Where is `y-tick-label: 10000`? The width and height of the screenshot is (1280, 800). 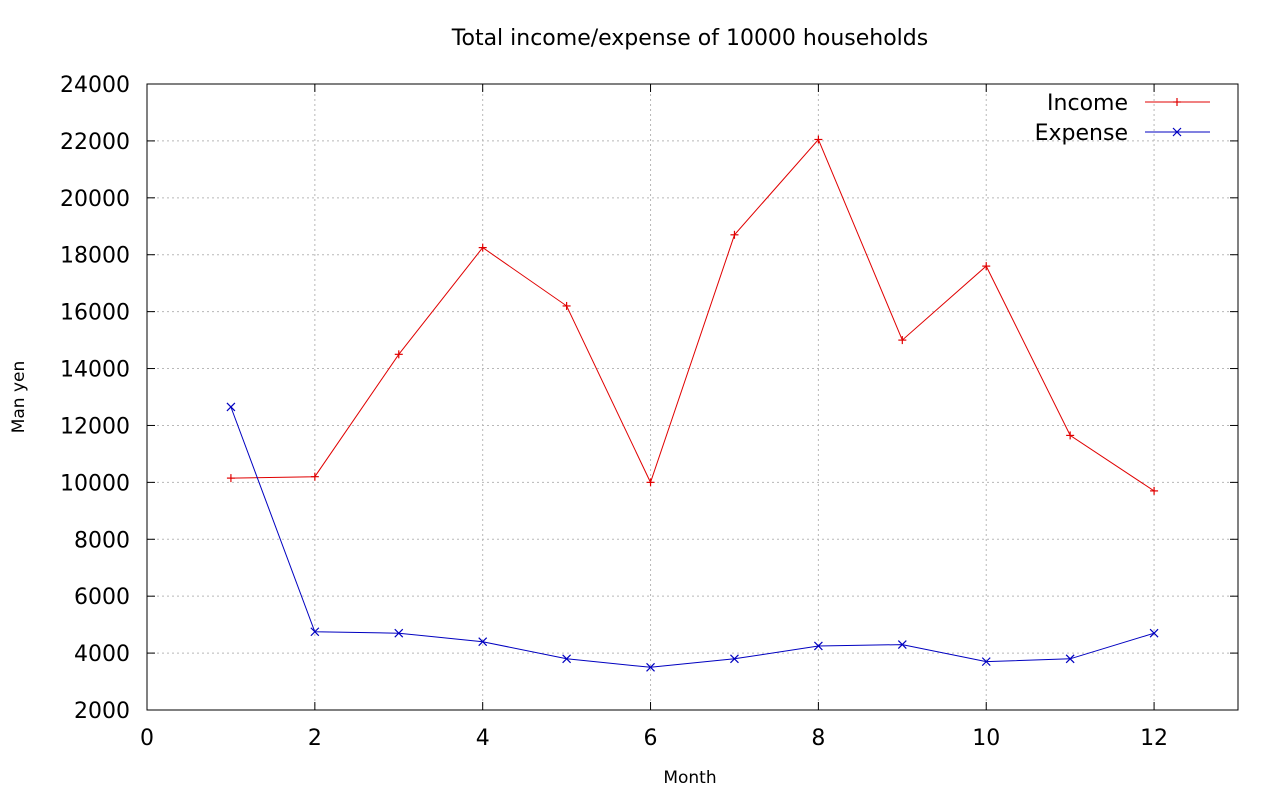
y-tick-label: 10000 is located at coordinates (95, 483).